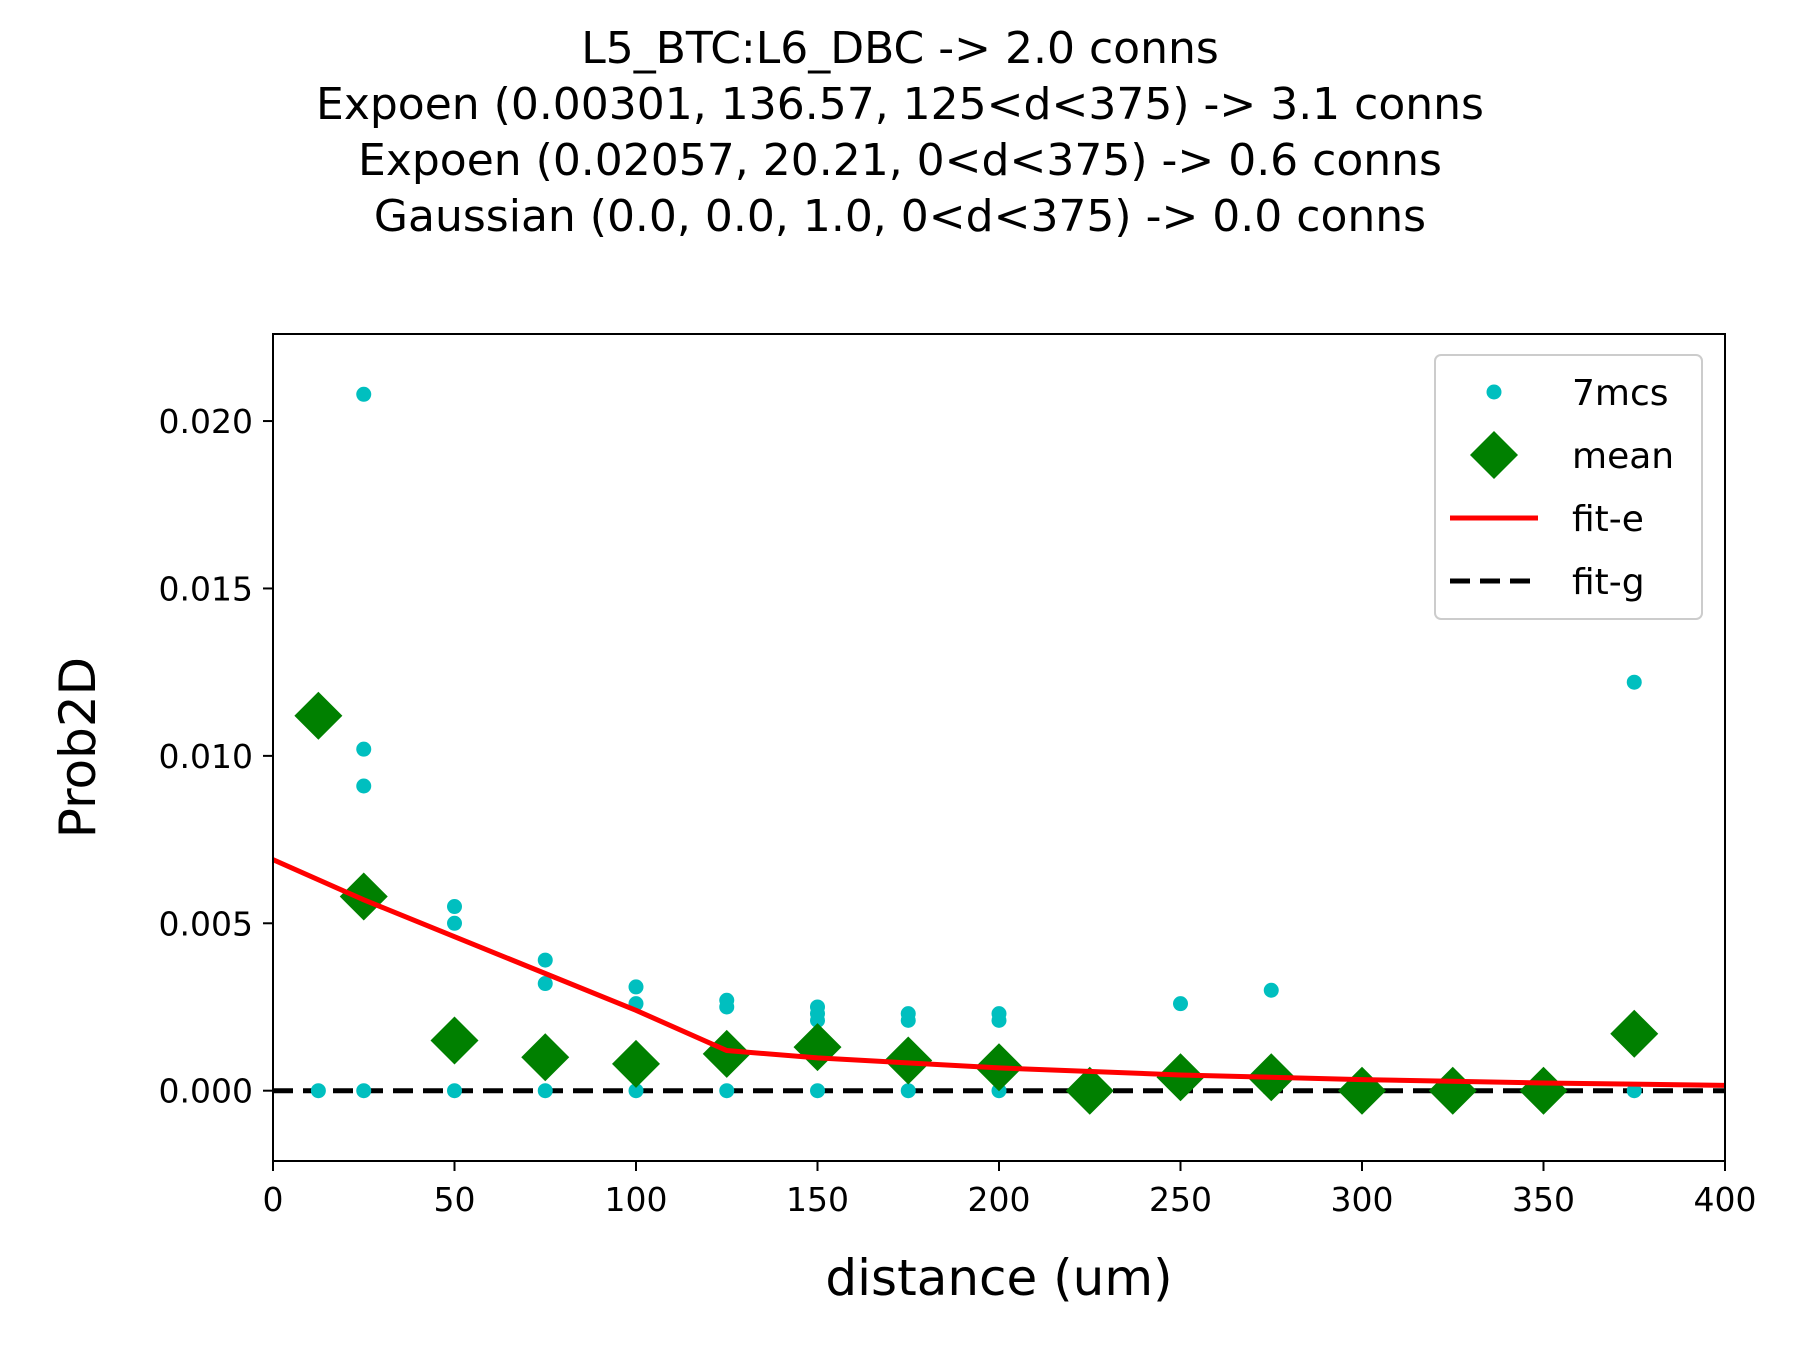 This screenshot has width=1800, height=1350. Describe the element at coordinates (1623, 456) in the screenshot. I see `legend-label-mean: mean` at that location.